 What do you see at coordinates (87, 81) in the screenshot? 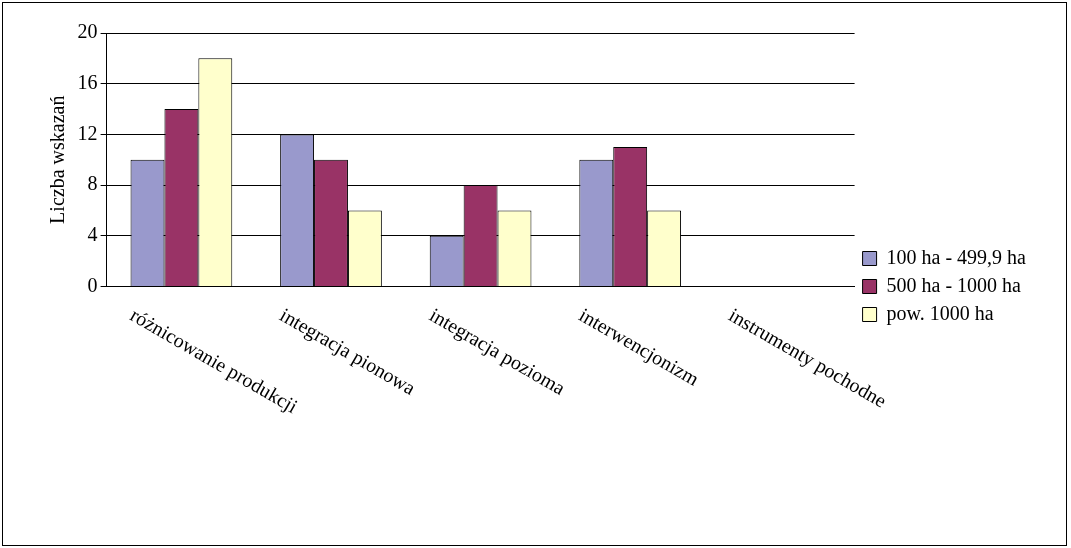
I see `y-tick-label: 16` at bounding box center [87, 81].